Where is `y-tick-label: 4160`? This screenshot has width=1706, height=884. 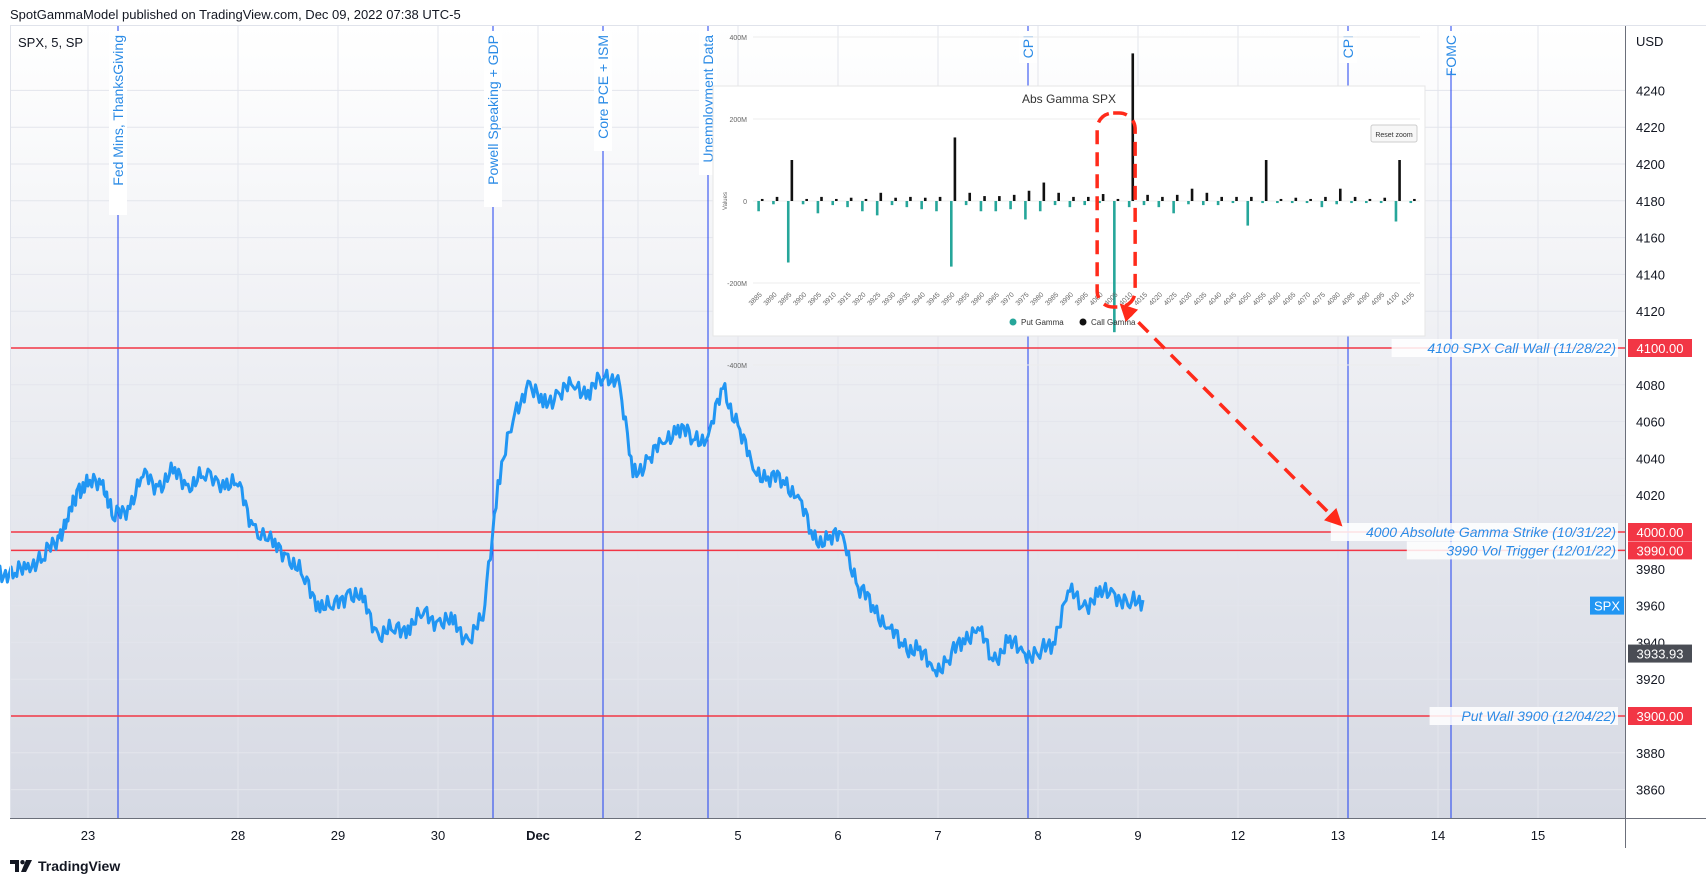
y-tick-label: 4160 is located at coordinates (1650, 238).